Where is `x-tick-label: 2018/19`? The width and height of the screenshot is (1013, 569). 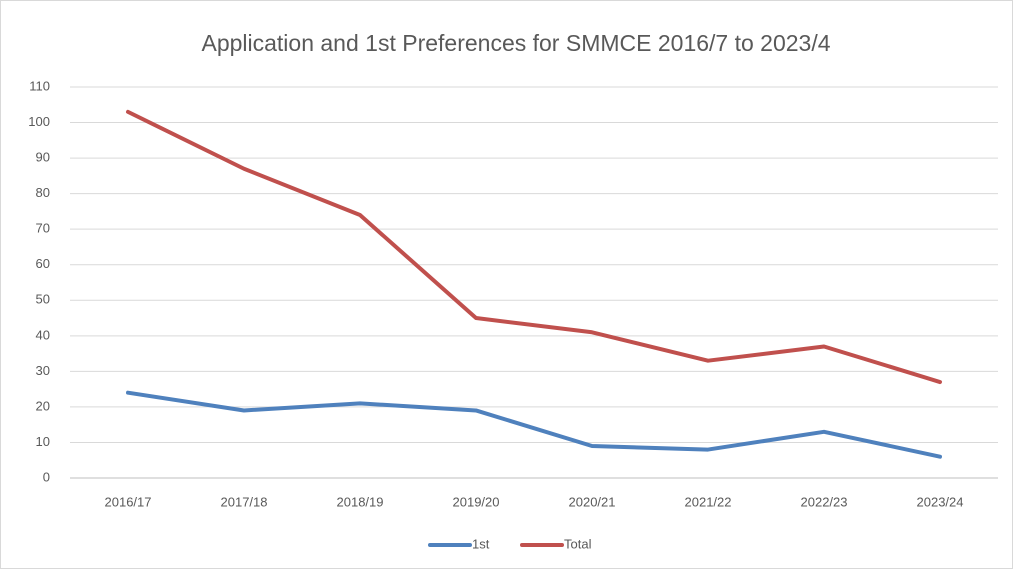 x-tick-label: 2018/19 is located at coordinates (360, 501).